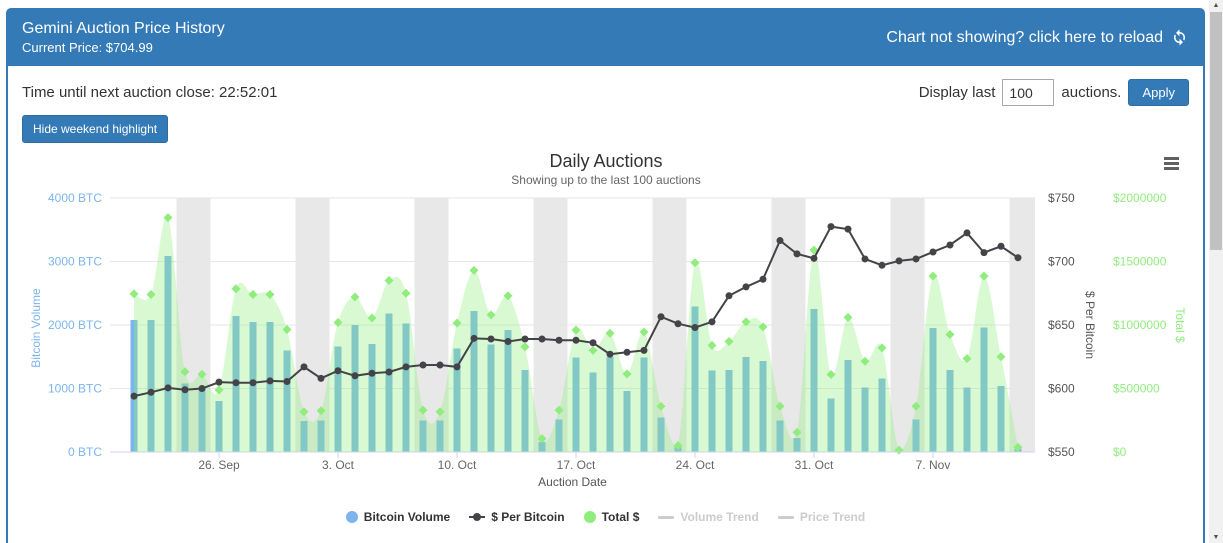 The image size is (1223, 543). I want to click on chart-menu-button, so click(1172, 164).